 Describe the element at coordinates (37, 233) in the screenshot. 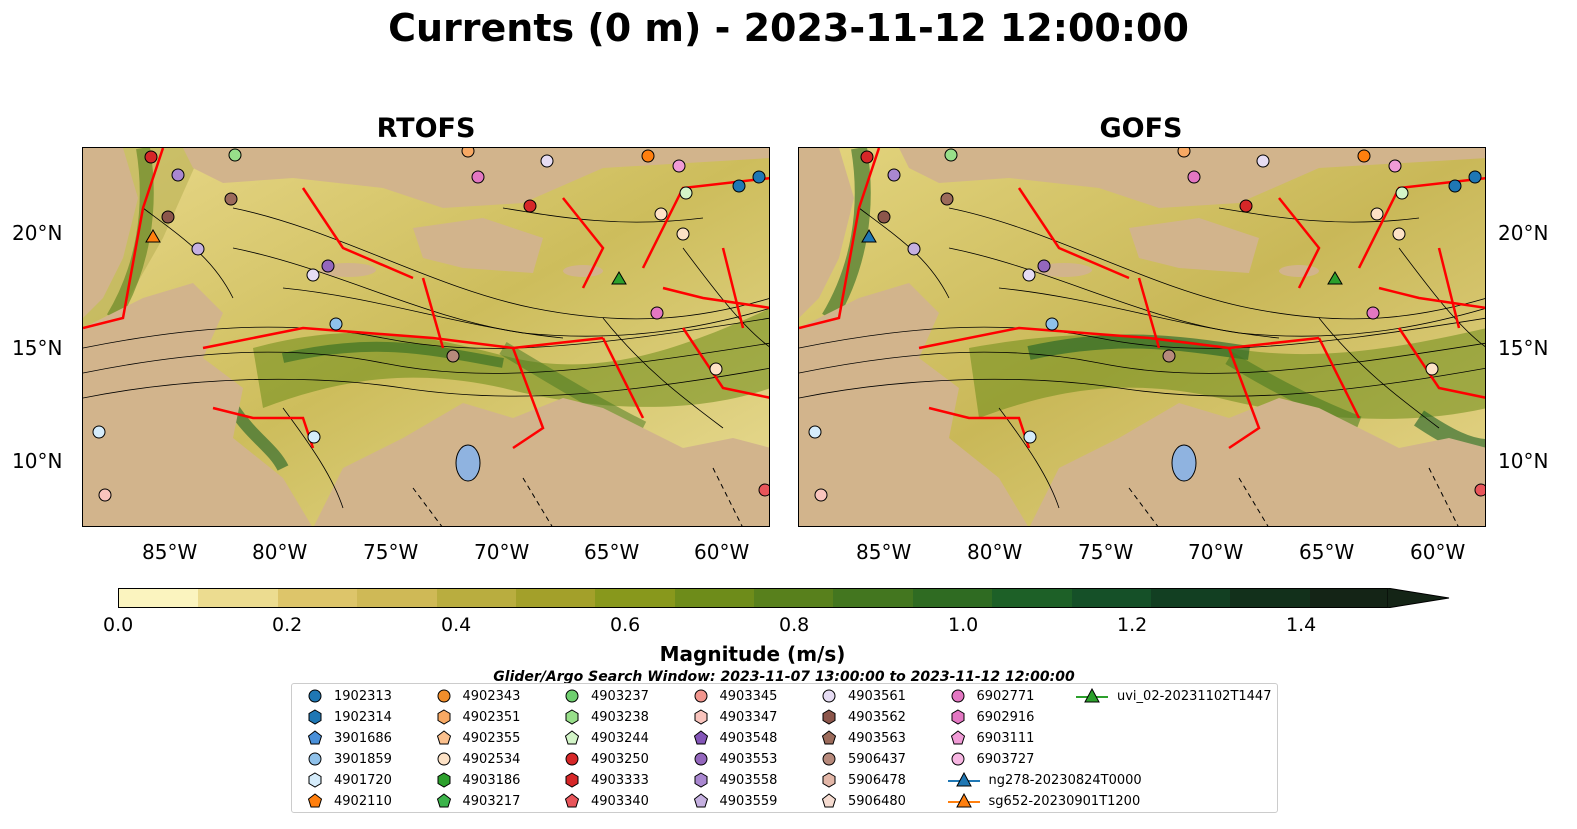

I see `lat-label-left-20n: 20°N` at that location.